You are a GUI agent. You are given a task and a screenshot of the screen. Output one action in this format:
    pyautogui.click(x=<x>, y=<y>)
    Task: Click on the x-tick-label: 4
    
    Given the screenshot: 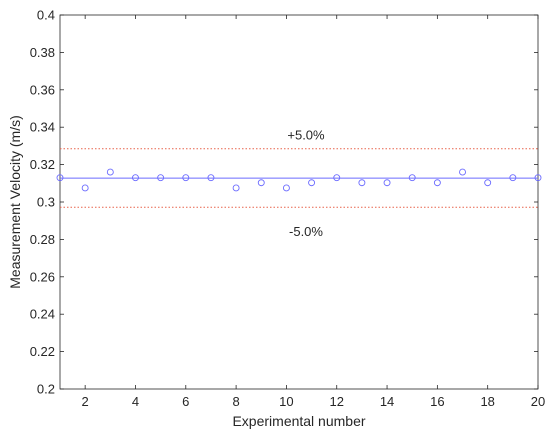 What is the action you would take?
    pyautogui.click(x=135, y=401)
    